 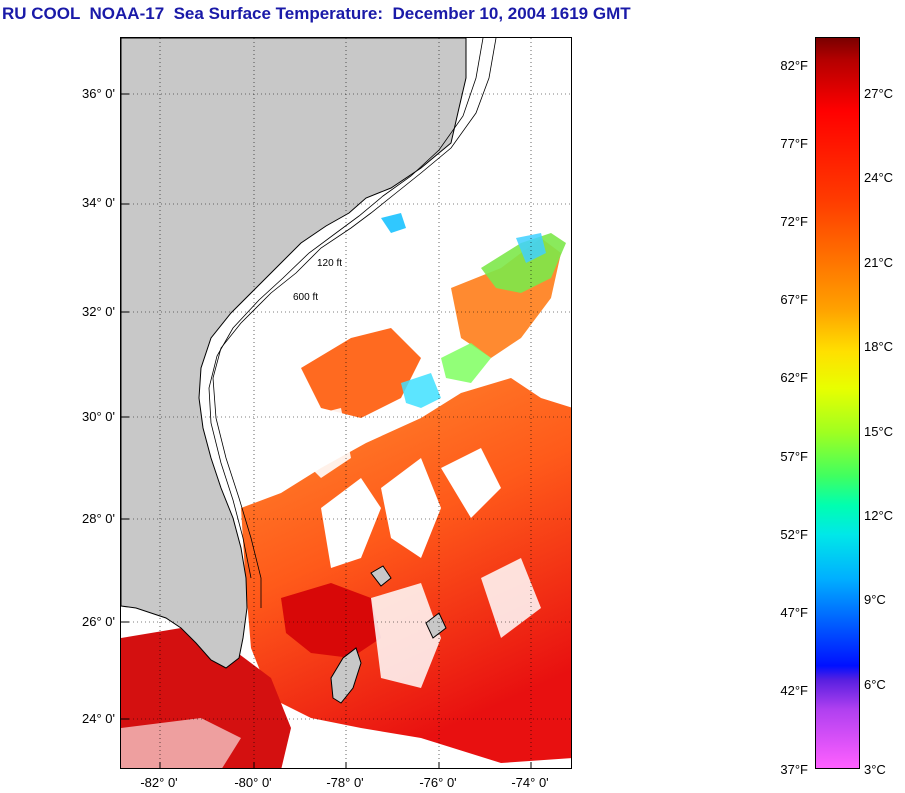 What do you see at coordinates (879, 177) in the screenshot?
I see `colorbar-label-24c: 24°C` at bounding box center [879, 177].